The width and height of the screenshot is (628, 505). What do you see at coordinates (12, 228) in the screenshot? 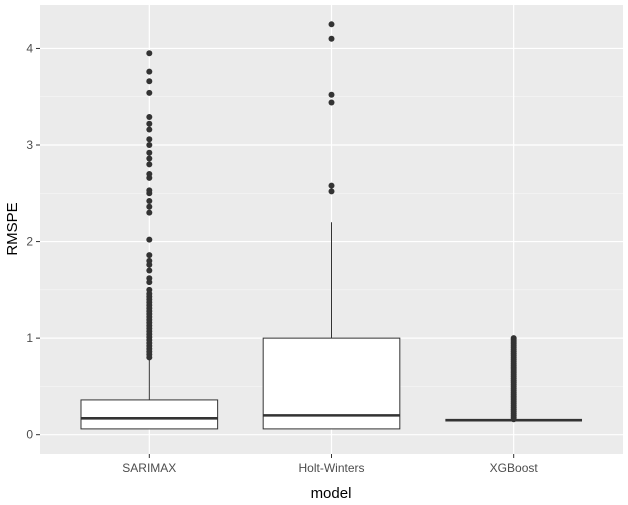
I see `y-axis-title: RMSPE` at bounding box center [12, 228].